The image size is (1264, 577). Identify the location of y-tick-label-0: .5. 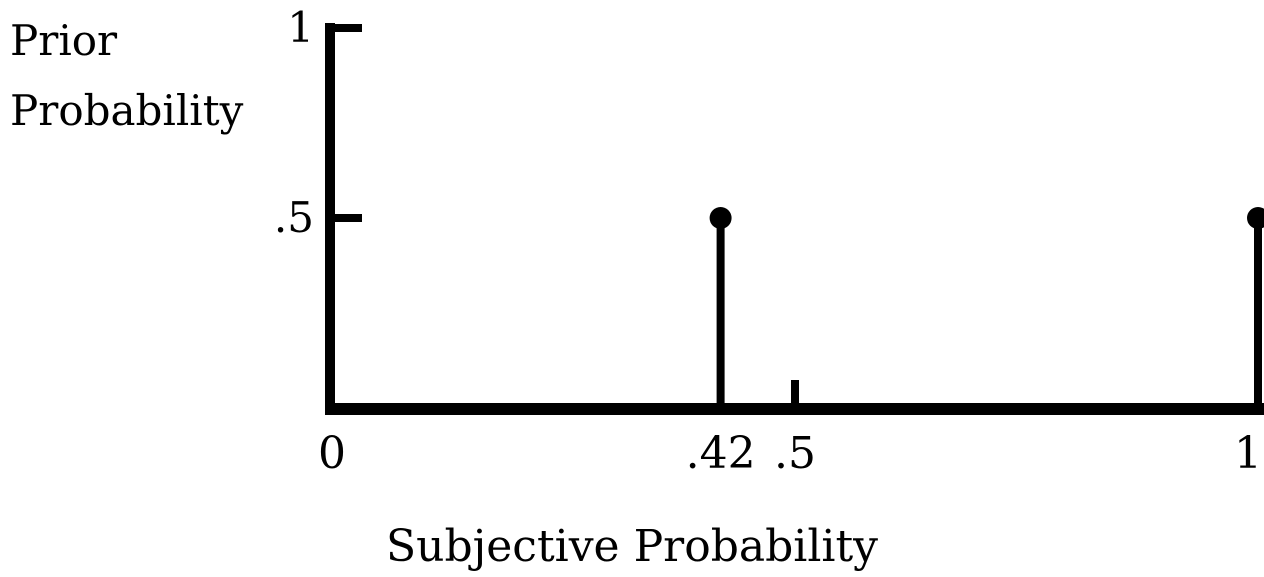
(294, 217).